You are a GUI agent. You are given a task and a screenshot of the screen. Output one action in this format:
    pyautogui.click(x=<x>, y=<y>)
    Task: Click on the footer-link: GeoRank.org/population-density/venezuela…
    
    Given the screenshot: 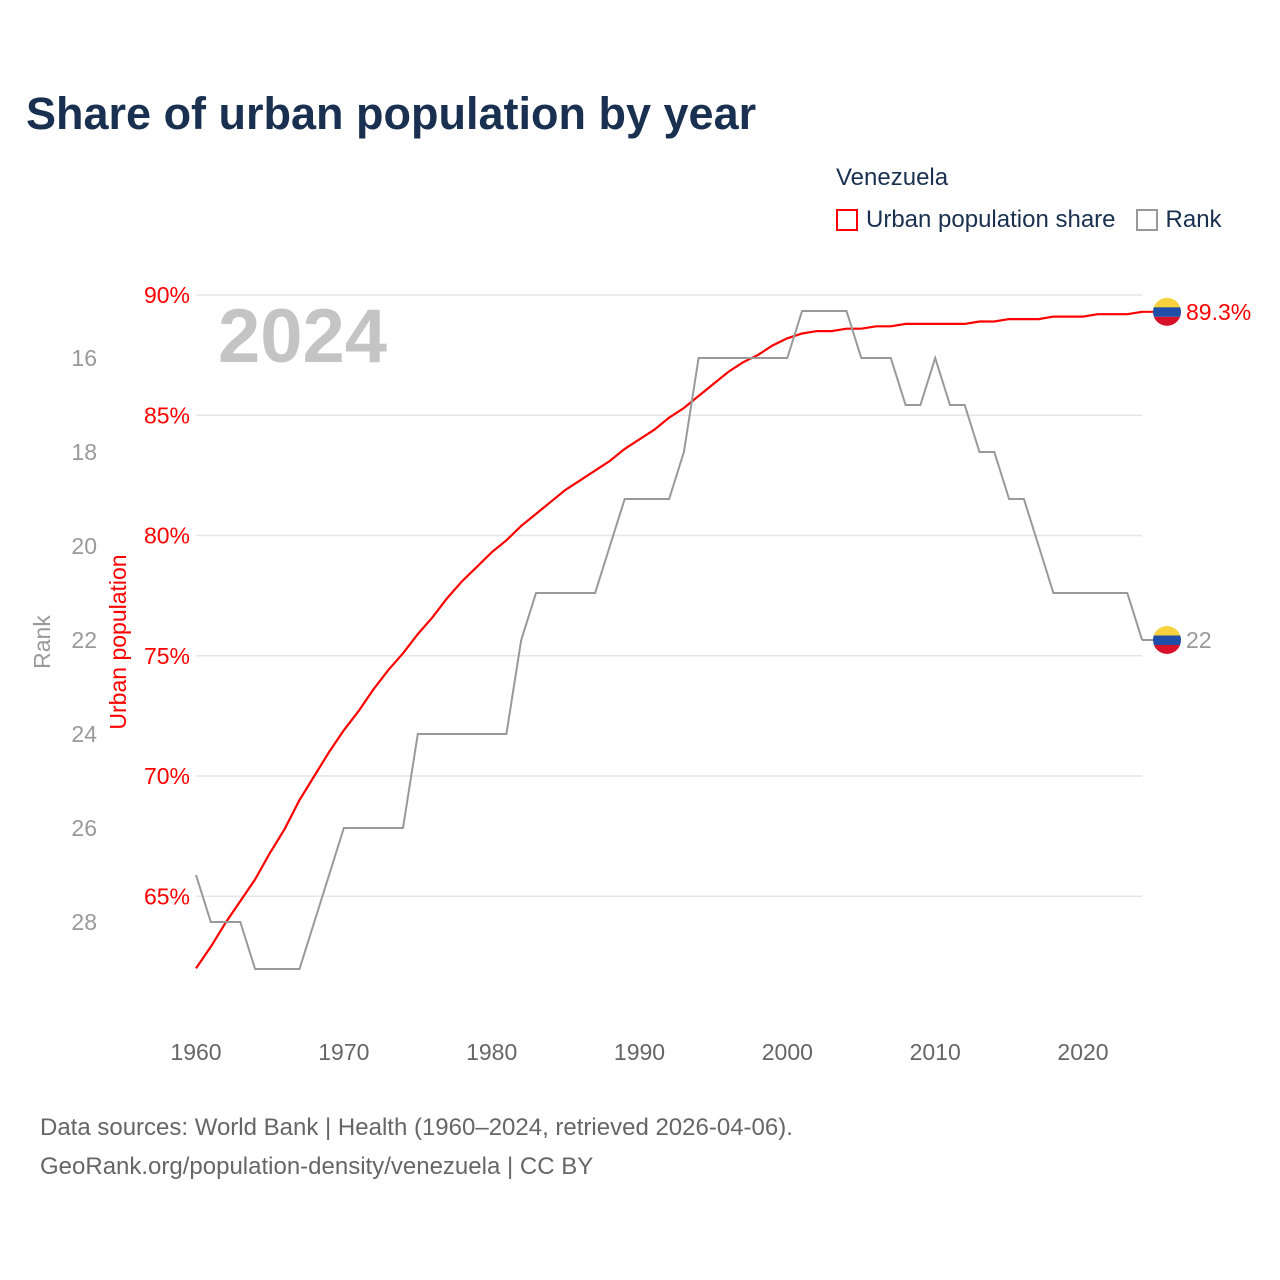 What is the action you would take?
    pyautogui.click(x=317, y=1166)
    